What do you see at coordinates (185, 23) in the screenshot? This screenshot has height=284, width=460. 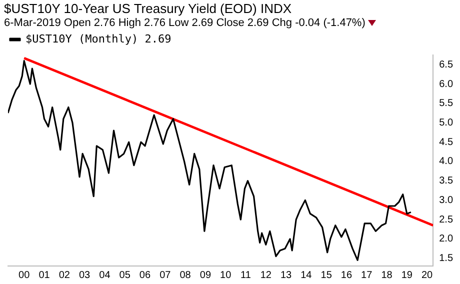 I see `chart-subtitle: 6-Mar-2019 Open 2.76 High 2.76 Low 2.69 Close 2.69 Chg -0.04 (-1.47%)` at bounding box center [185, 23].